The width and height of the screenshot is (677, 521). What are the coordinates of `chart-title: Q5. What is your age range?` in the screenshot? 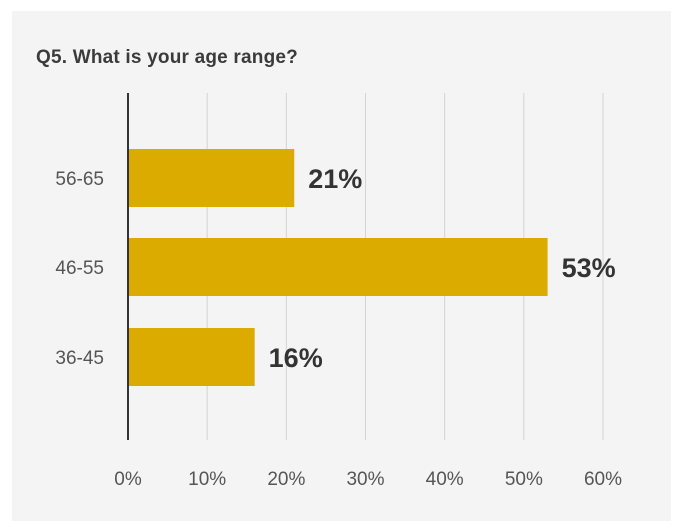 It's located at (167, 57).